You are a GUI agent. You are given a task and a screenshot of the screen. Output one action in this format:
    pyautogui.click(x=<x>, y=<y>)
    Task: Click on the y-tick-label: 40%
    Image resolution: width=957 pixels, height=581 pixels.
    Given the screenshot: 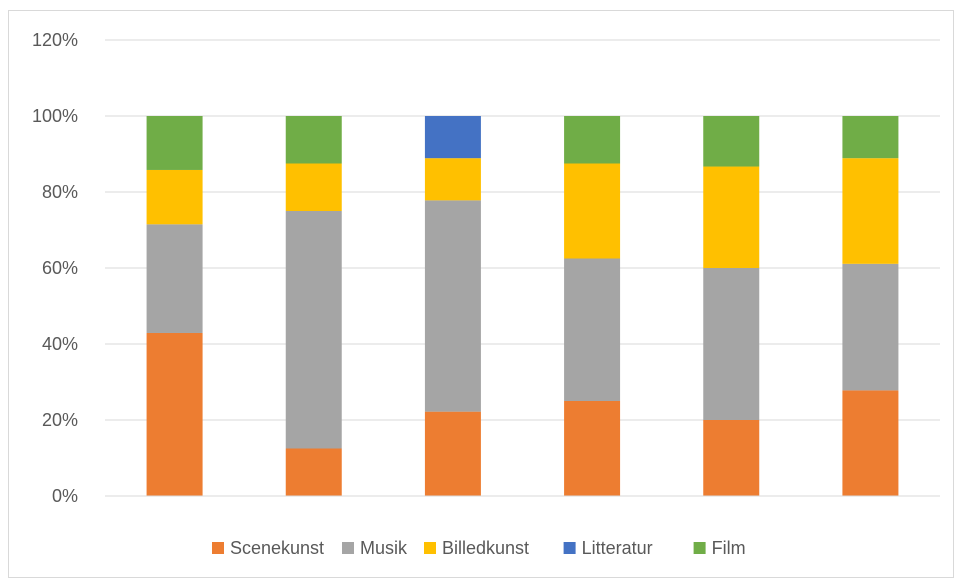 What is the action you would take?
    pyautogui.click(x=60, y=344)
    